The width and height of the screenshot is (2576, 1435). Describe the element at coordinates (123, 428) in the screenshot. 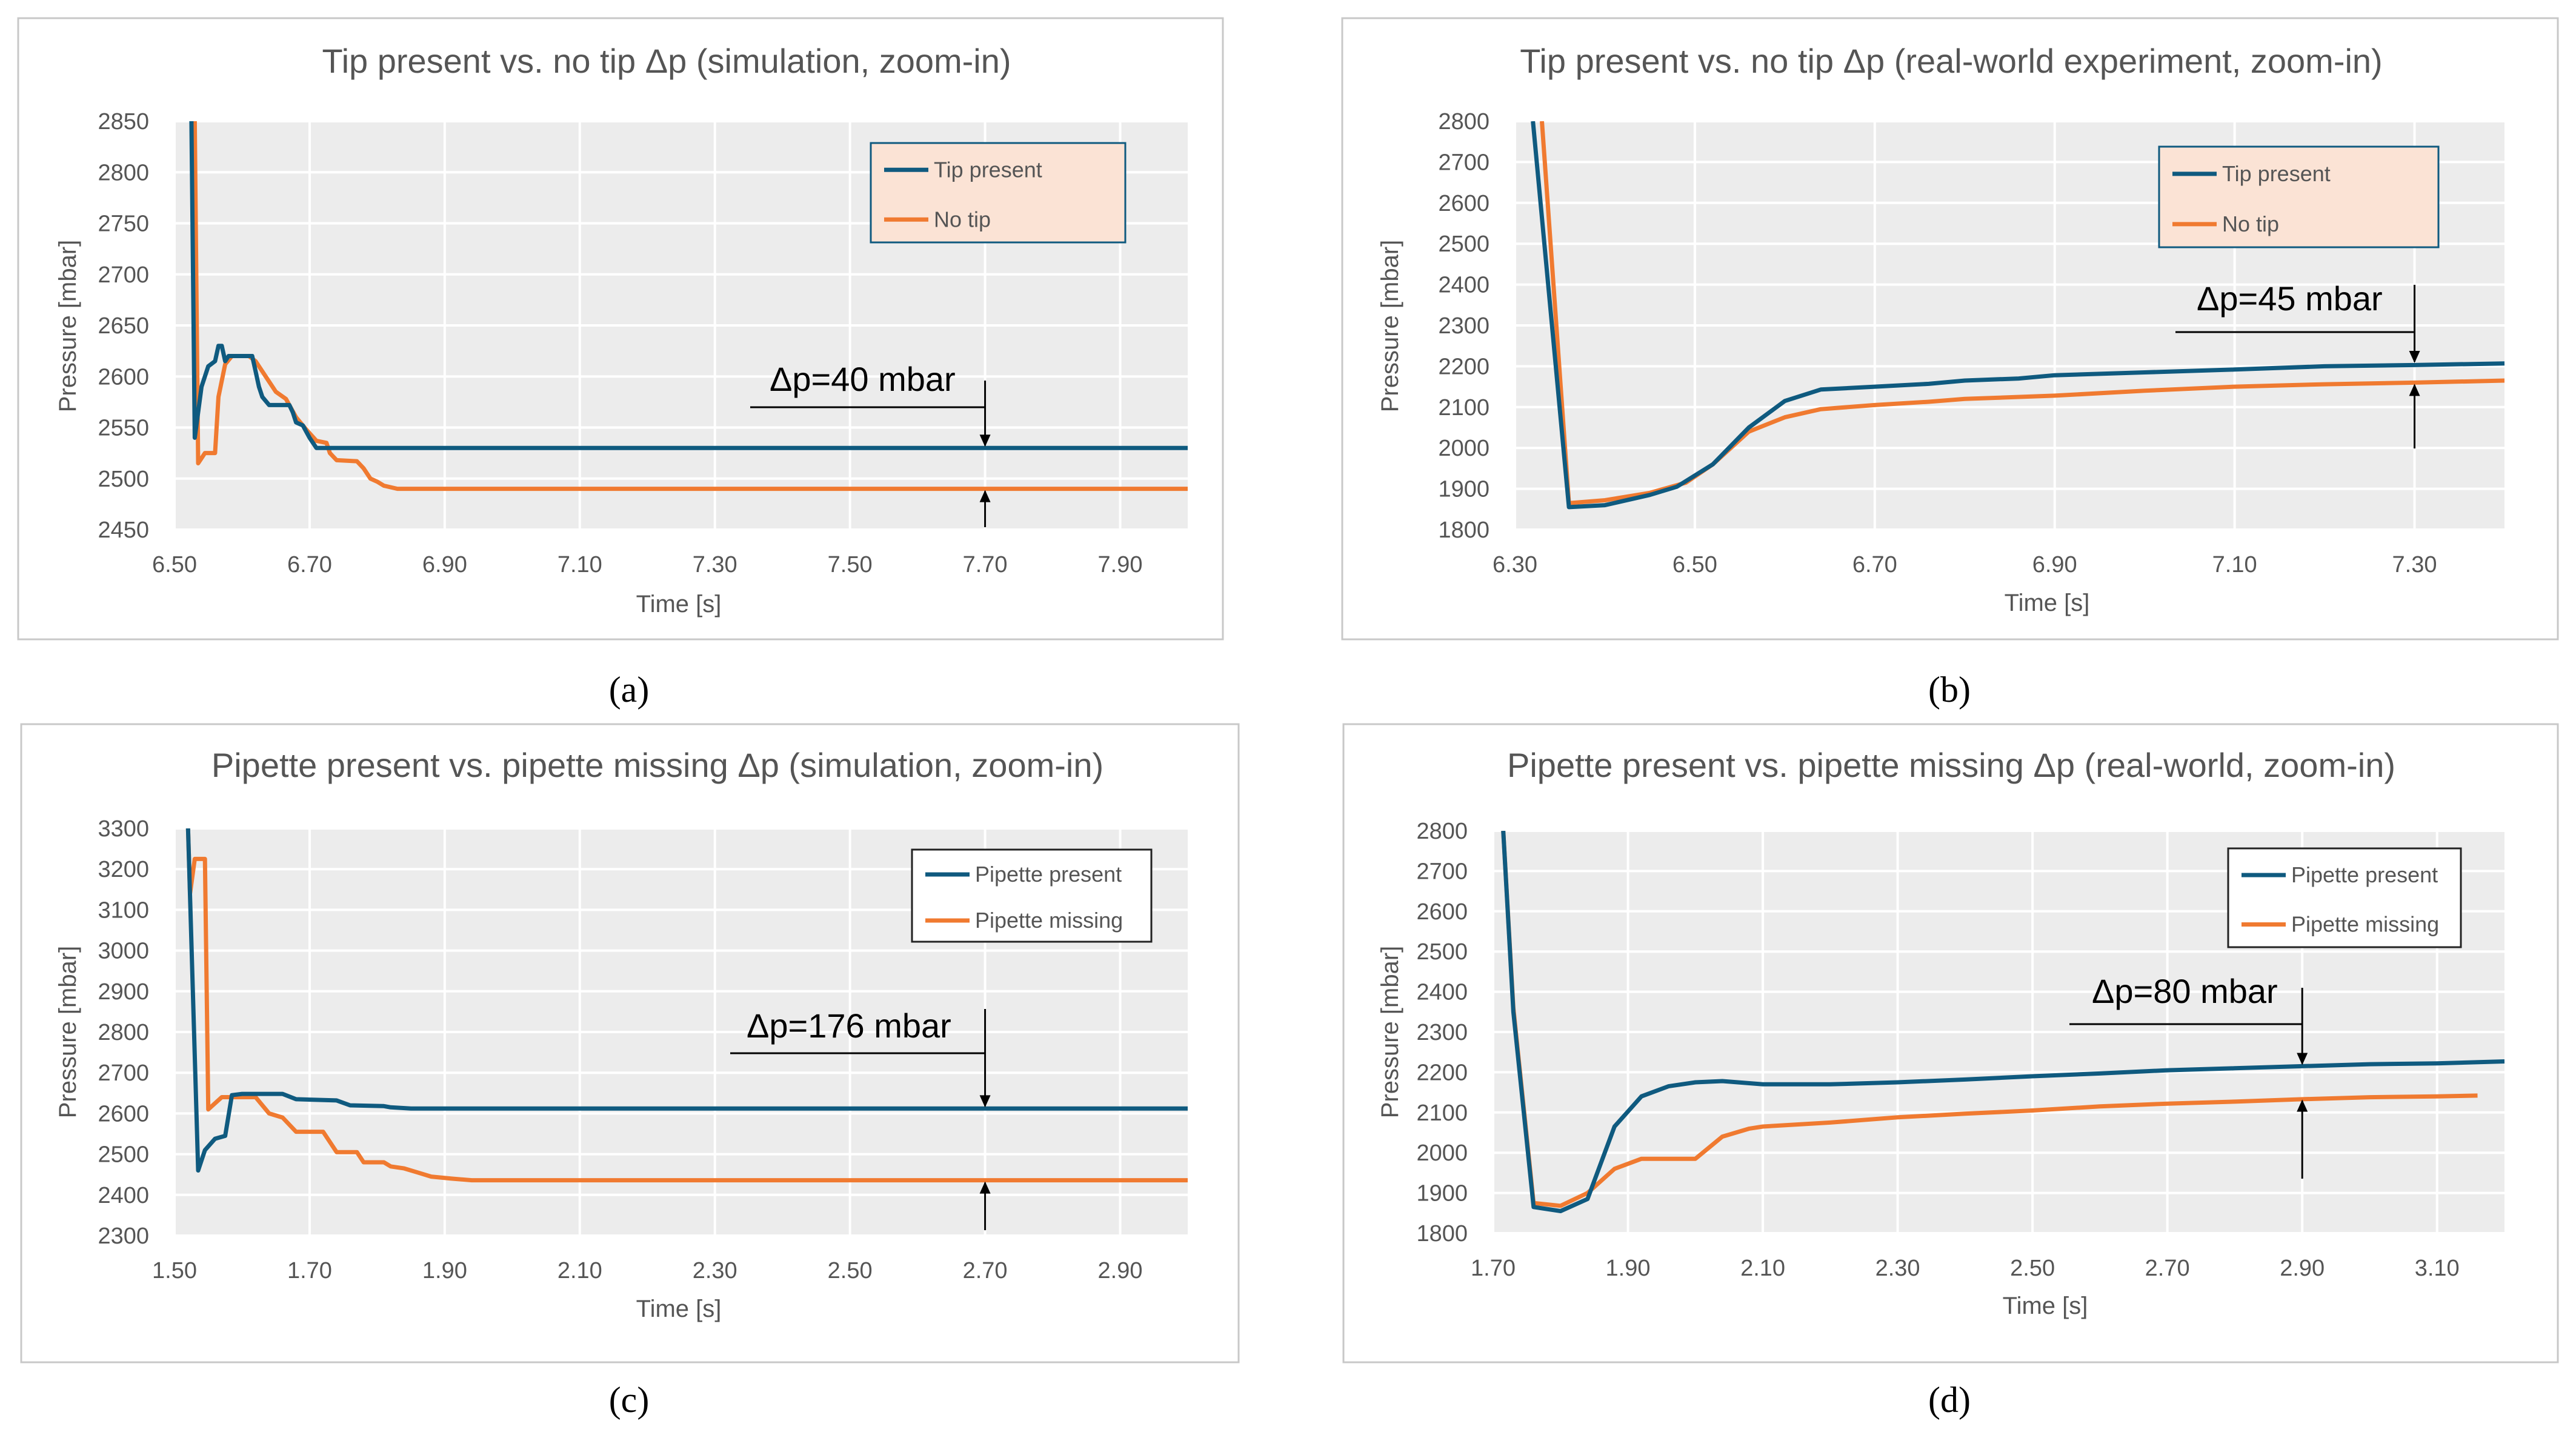

I see `y-tick-label: 2550` at that location.